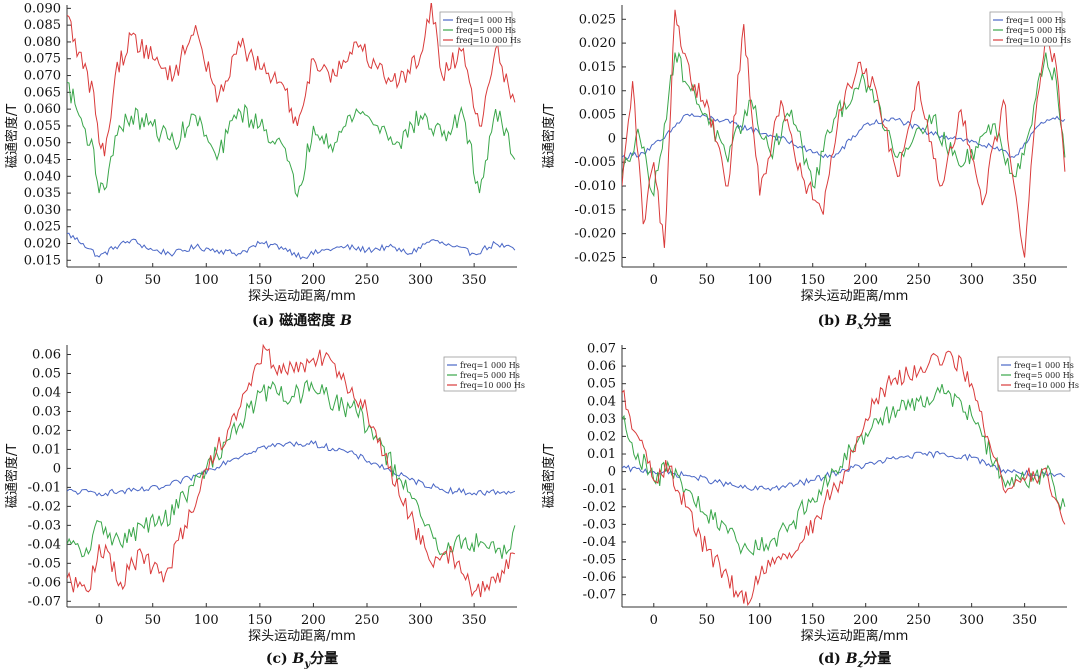 The image size is (1080, 672). I want to click on y-tick-label: 0.090, so click(42, 8).